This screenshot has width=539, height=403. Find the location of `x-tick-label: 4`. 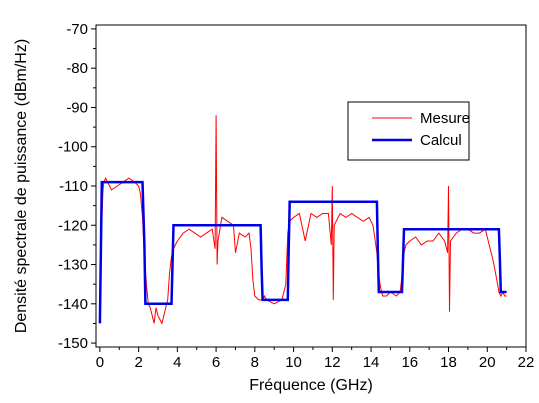

x-tick-label: 4 is located at coordinates (177, 362).